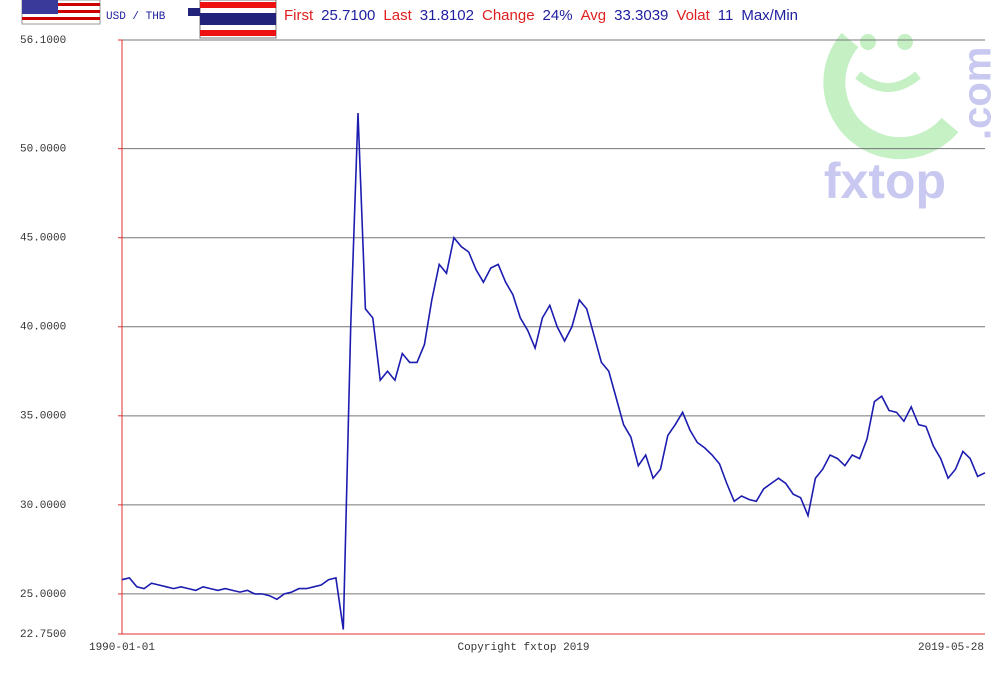 The width and height of the screenshot is (1000, 673). Describe the element at coordinates (194, 12) in the screenshot. I see `flag-pole` at that location.